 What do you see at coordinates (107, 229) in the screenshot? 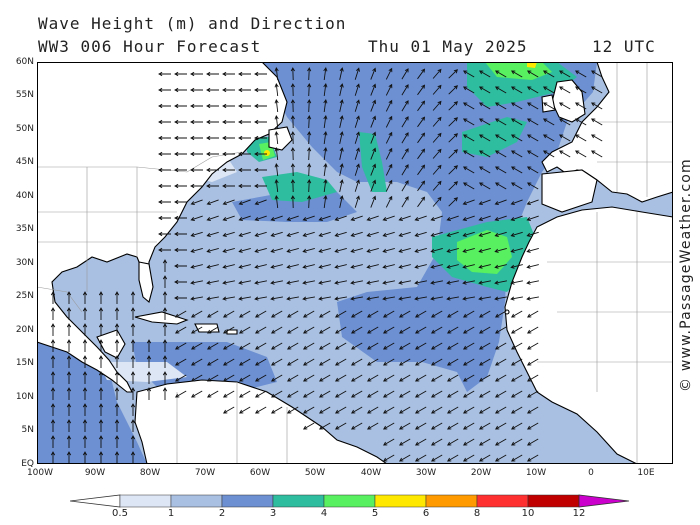
I see `us-states-grid` at bounding box center [107, 229].